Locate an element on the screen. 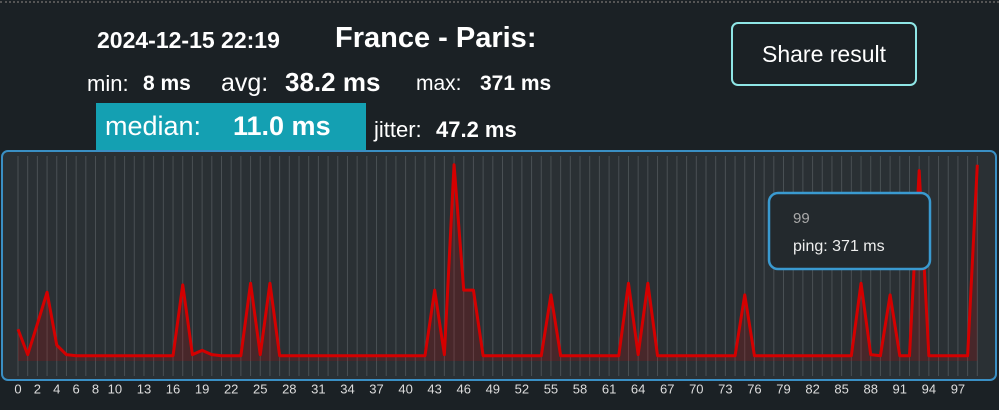  x-tick-label: 67 is located at coordinates (667, 388).